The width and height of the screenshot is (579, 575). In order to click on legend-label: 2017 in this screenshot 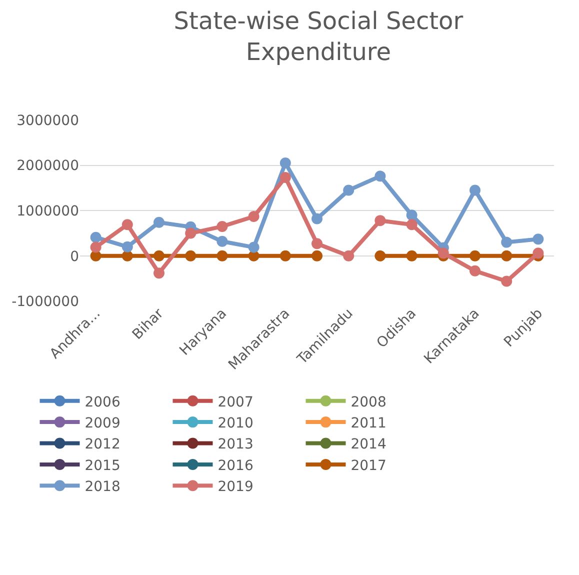, I will do `click(368, 466)`.